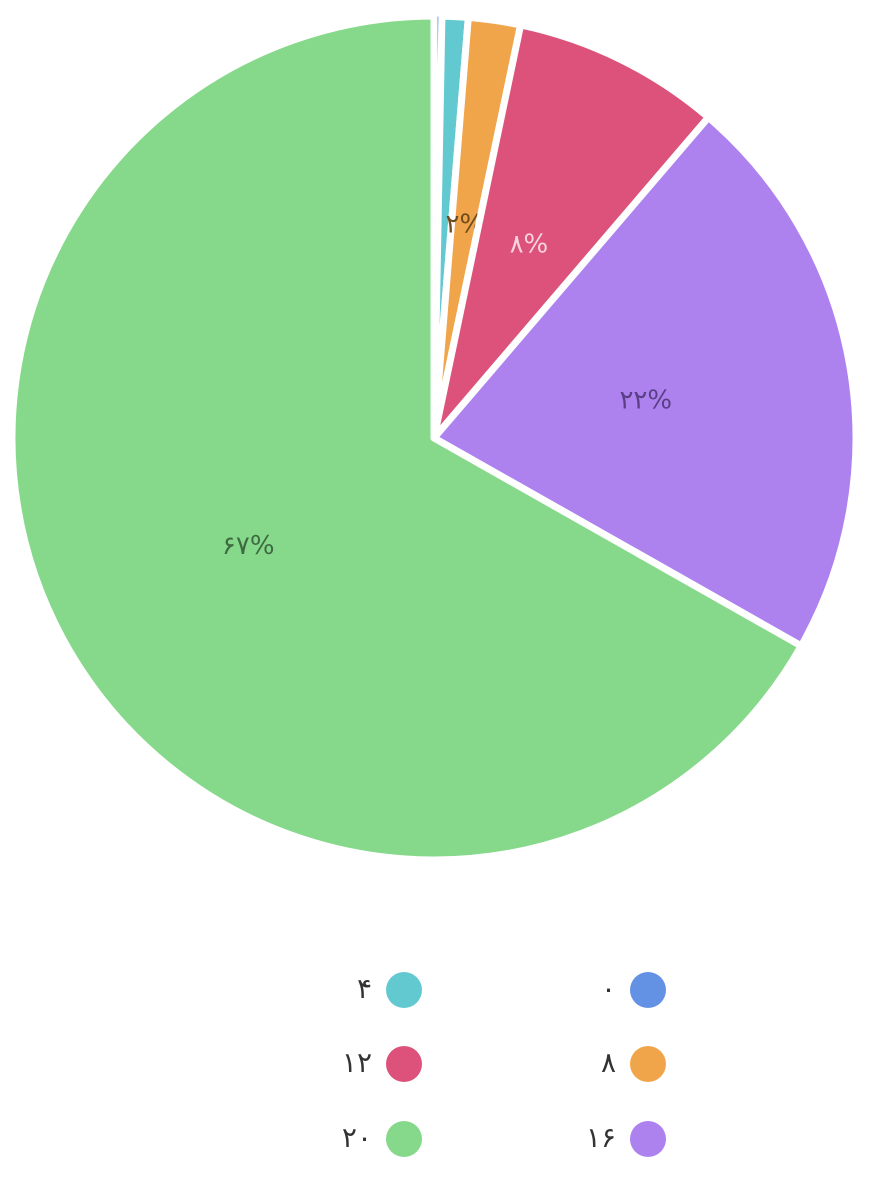 The width and height of the screenshot is (870, 1200). What do you see at coordinates (608, 988) in the screenshot?
I see `legend-label: ۰` at bounding box center [608, 988].